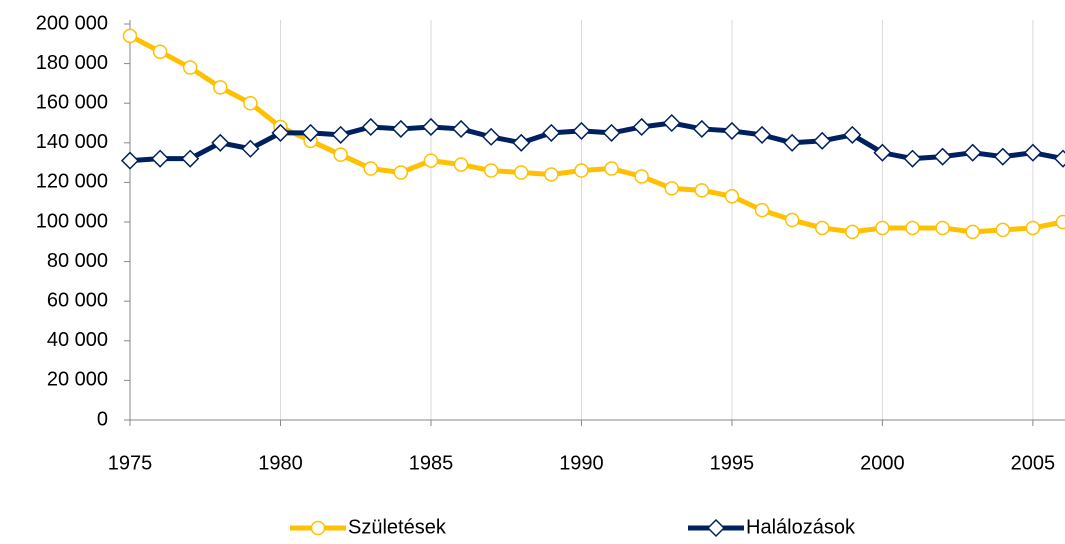  Describe the element at coordinates (397, 527) in the screenshot. I see `legend-label: Születések` at that location.